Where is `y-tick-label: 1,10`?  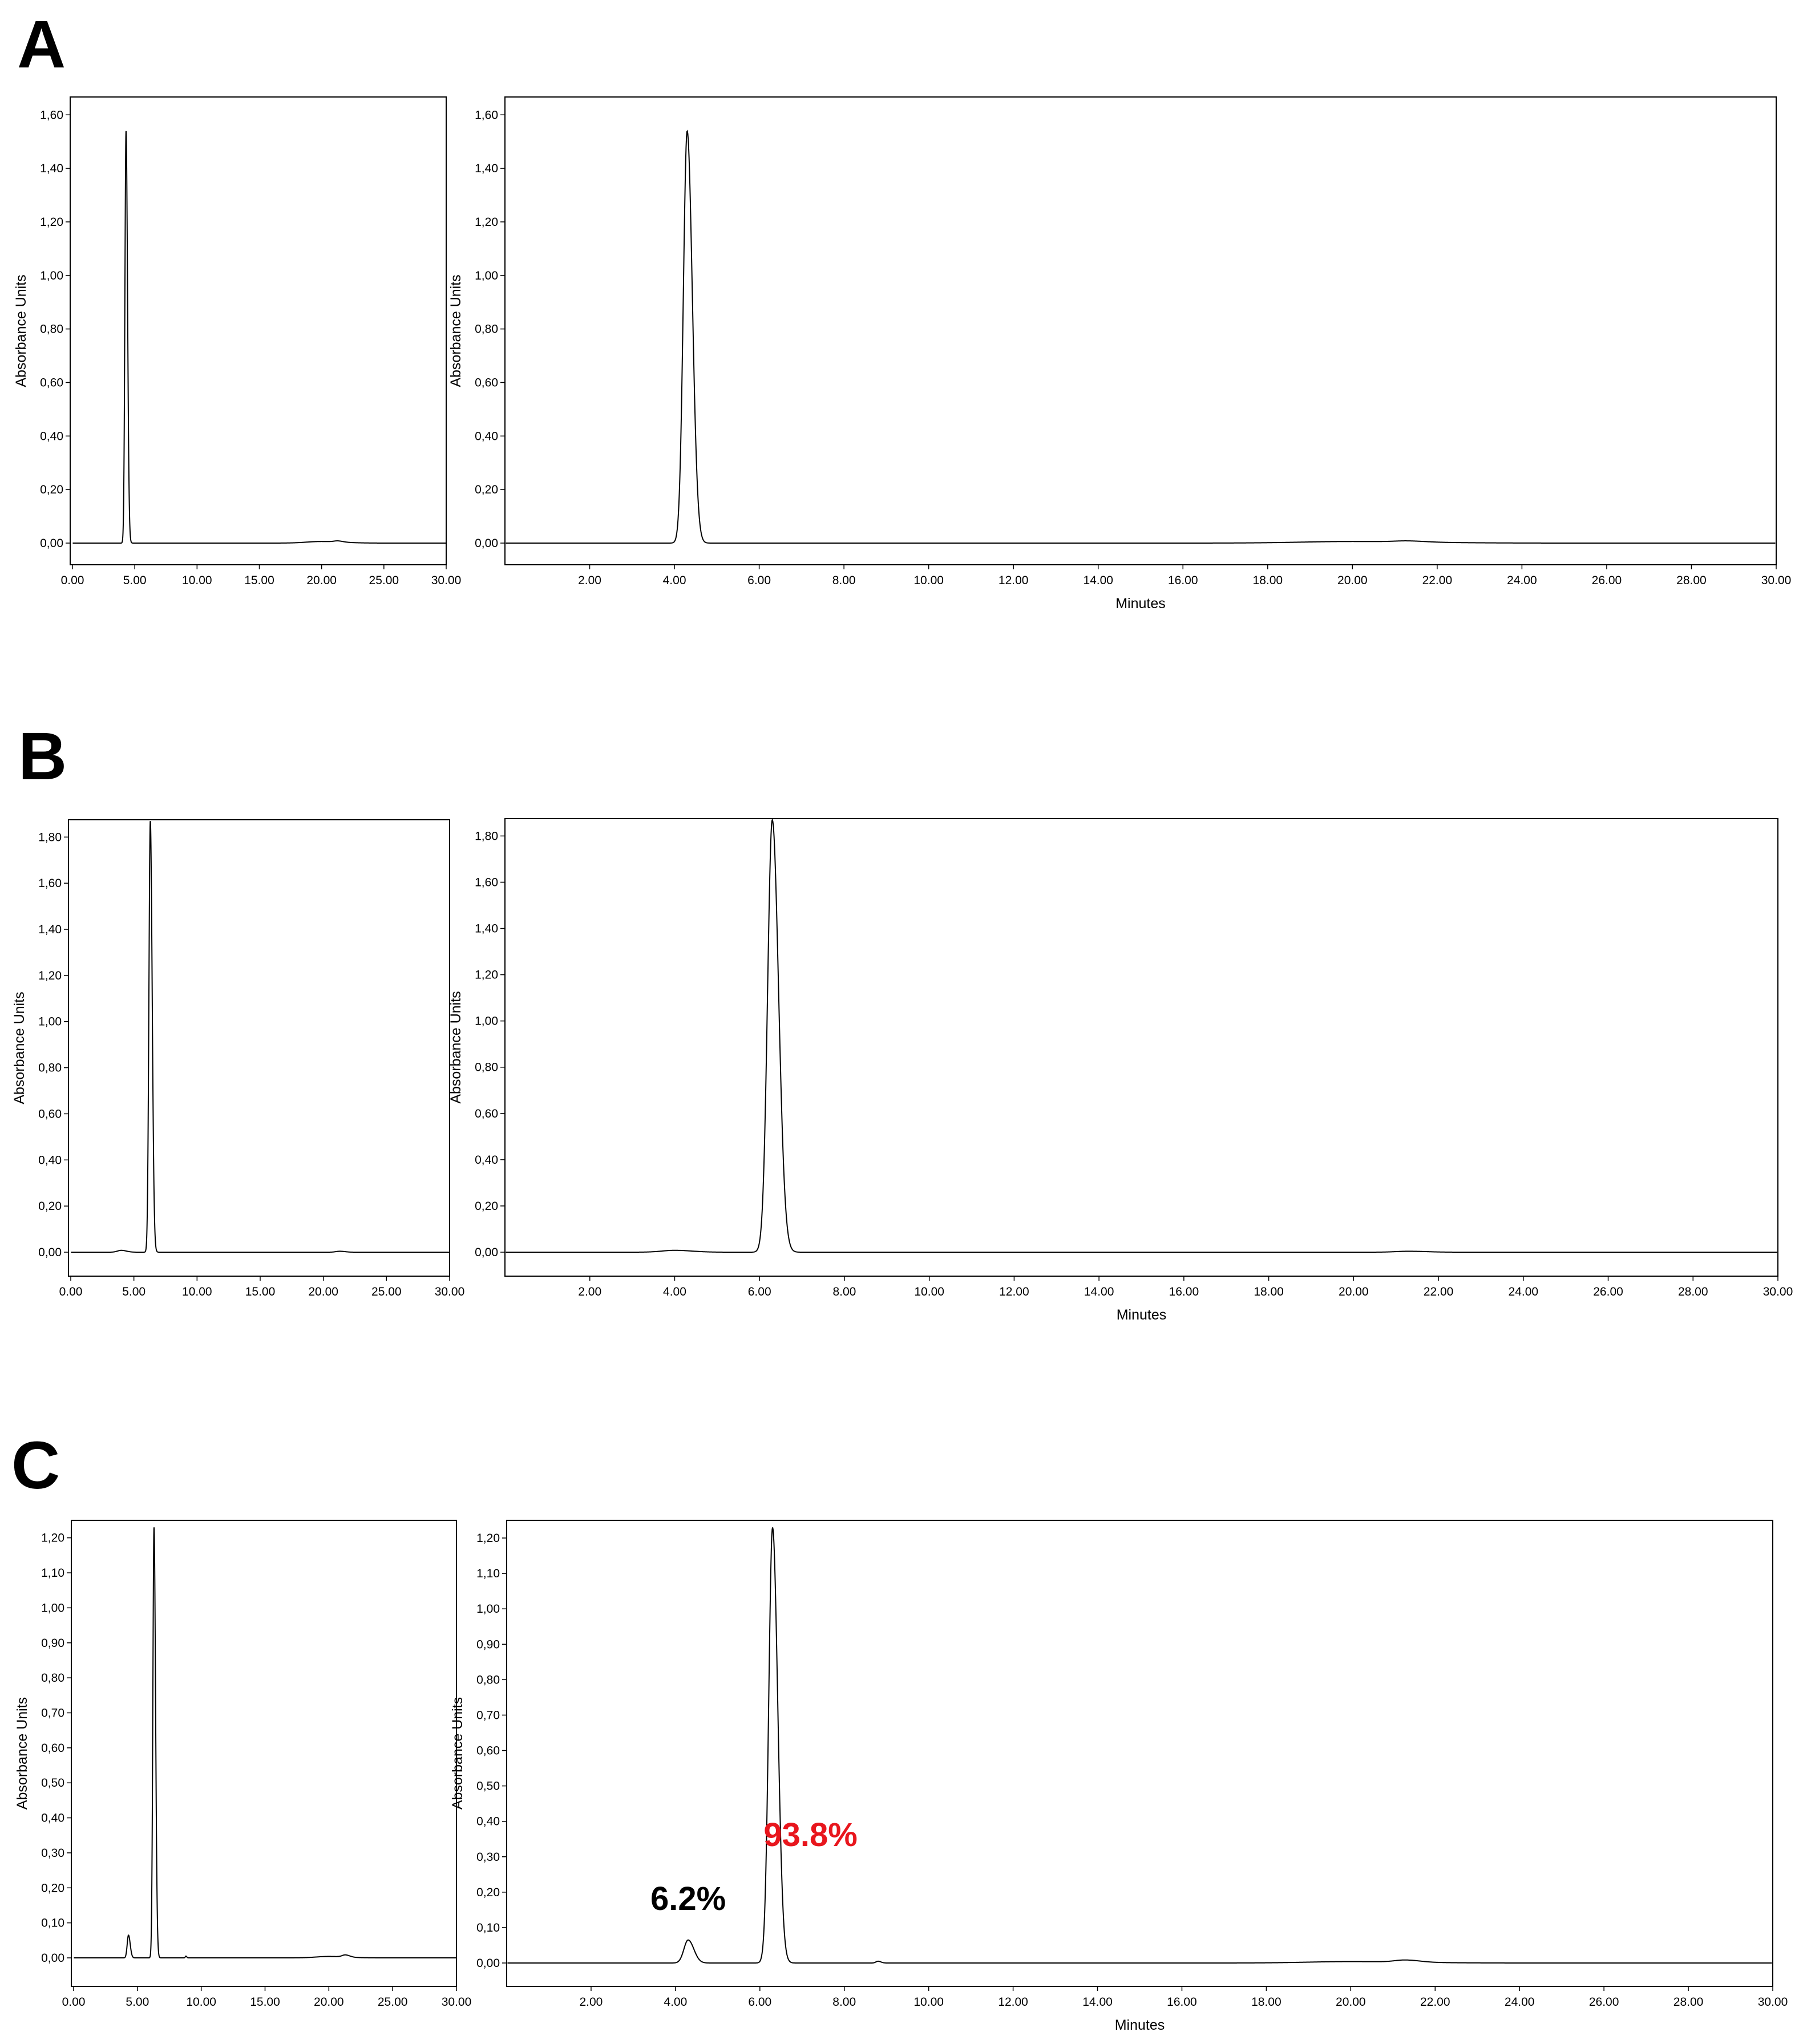 y-tick-label: 1,10 is located at coordinates (52, 1573).